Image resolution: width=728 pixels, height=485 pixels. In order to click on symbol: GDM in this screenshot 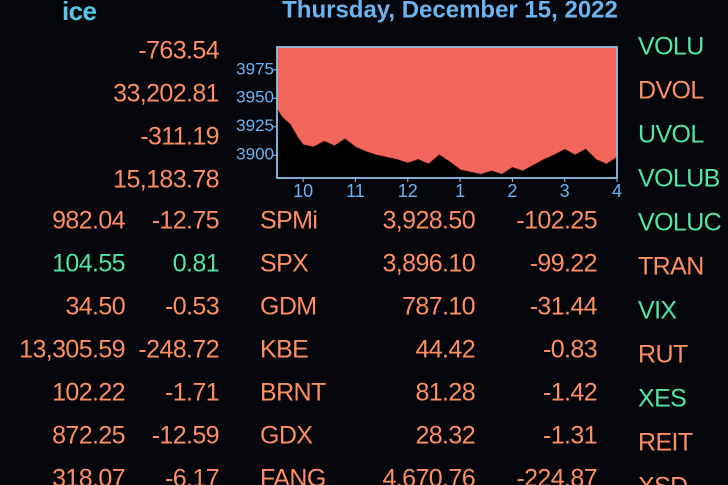, I will do `click(288, 307)`.